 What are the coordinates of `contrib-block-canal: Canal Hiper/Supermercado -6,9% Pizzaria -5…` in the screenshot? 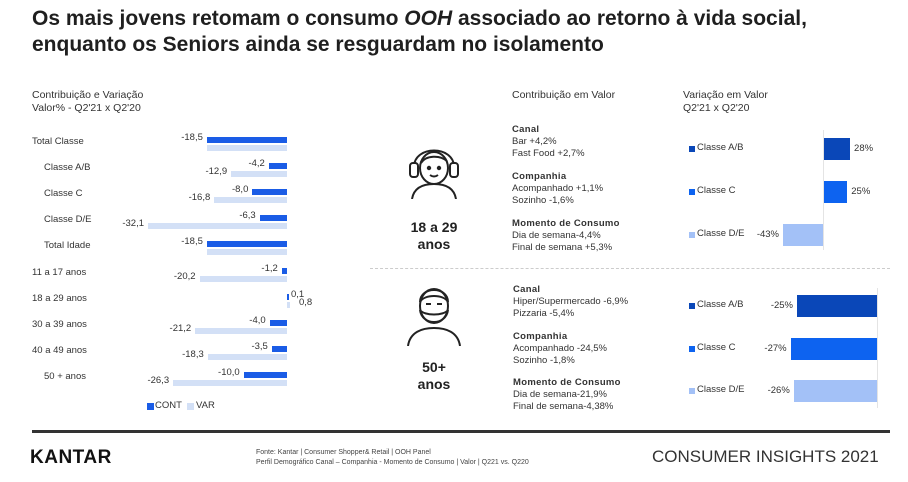 It's located at (570, 302).